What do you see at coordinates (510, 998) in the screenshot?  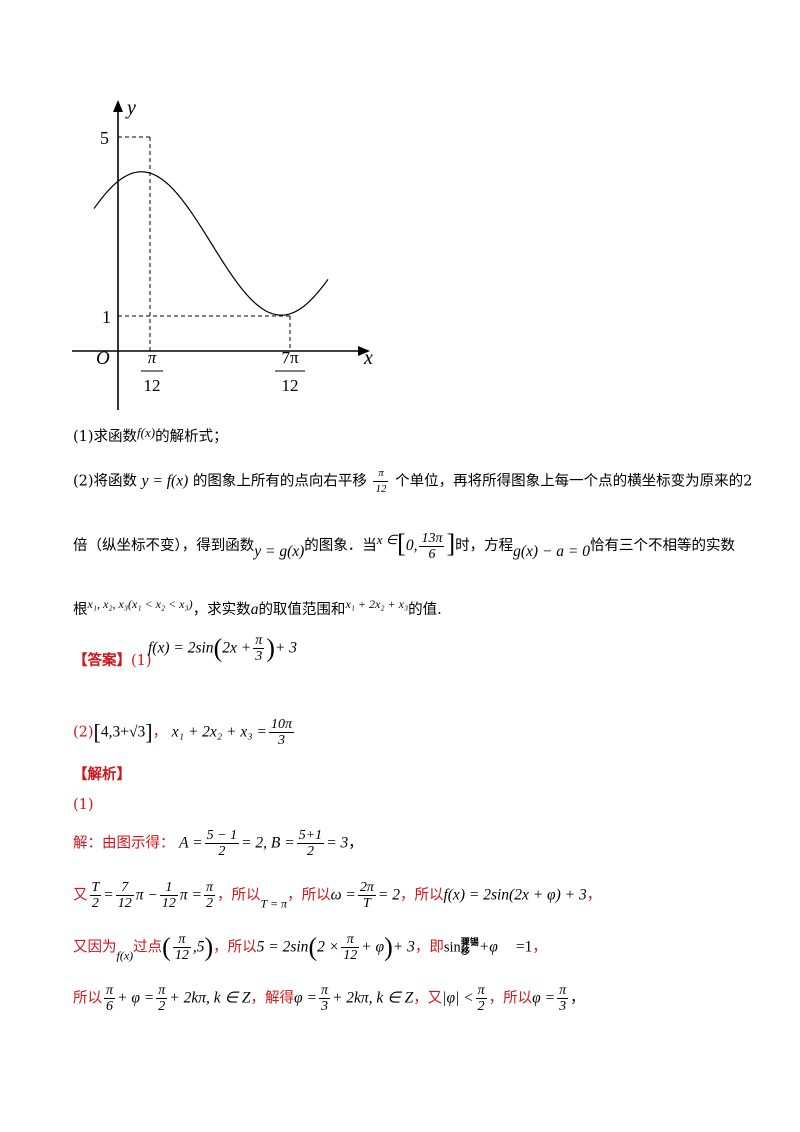 I see `s4-text-i: ，所以` at bounding box center [510, 998].